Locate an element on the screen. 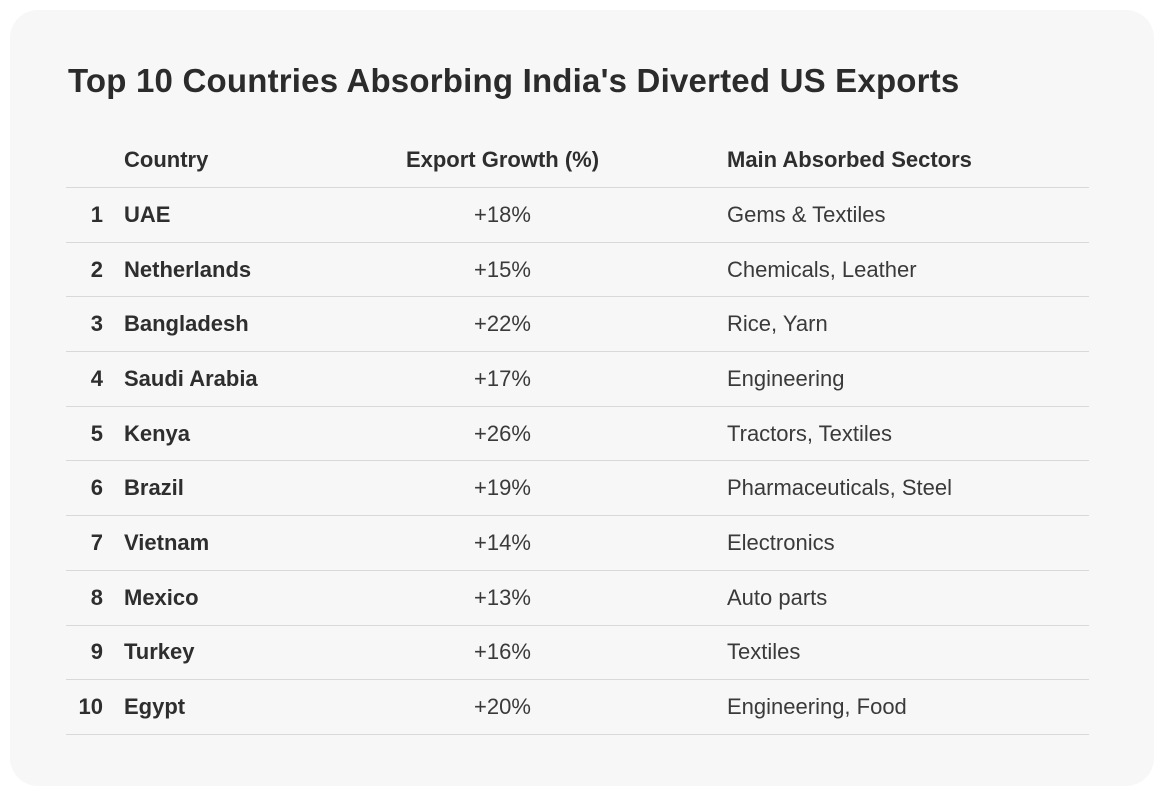  country-cell: Bangladesh is located at coordinates (186, 324).